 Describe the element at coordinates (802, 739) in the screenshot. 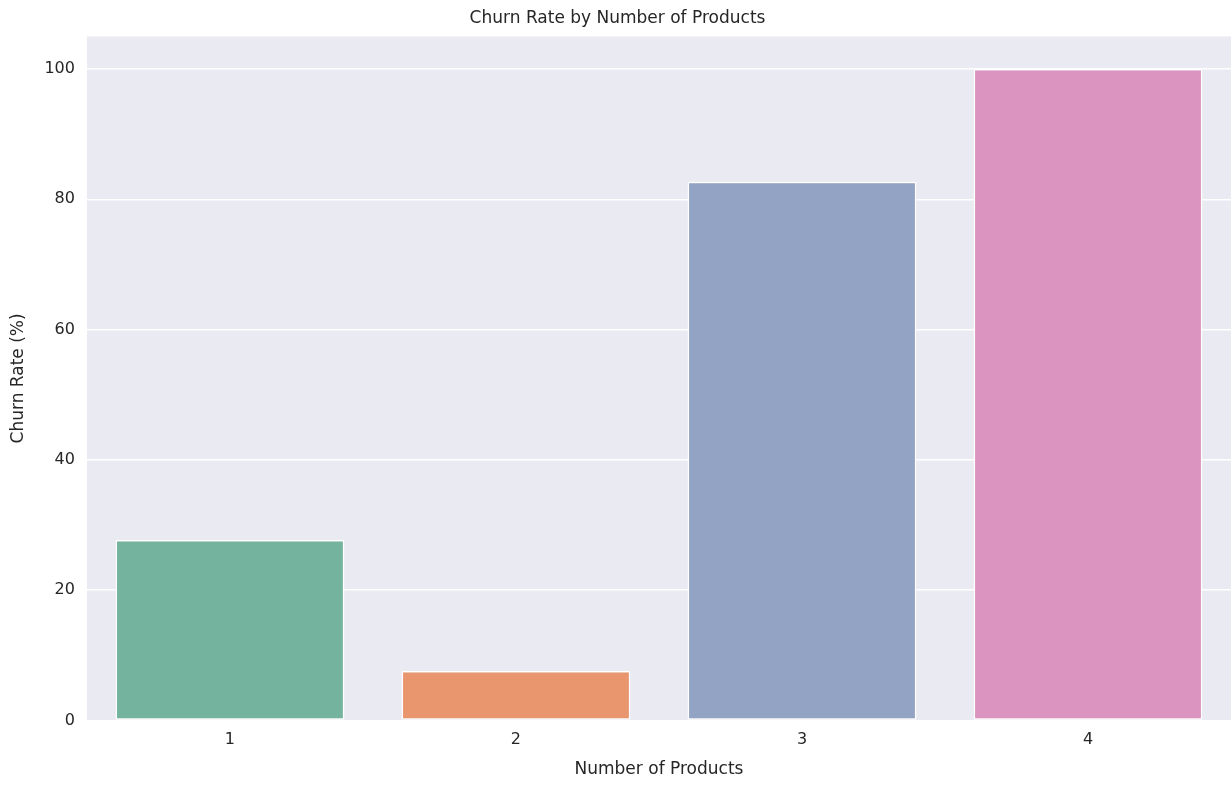

I see `x-tick-label: 3` at that location.